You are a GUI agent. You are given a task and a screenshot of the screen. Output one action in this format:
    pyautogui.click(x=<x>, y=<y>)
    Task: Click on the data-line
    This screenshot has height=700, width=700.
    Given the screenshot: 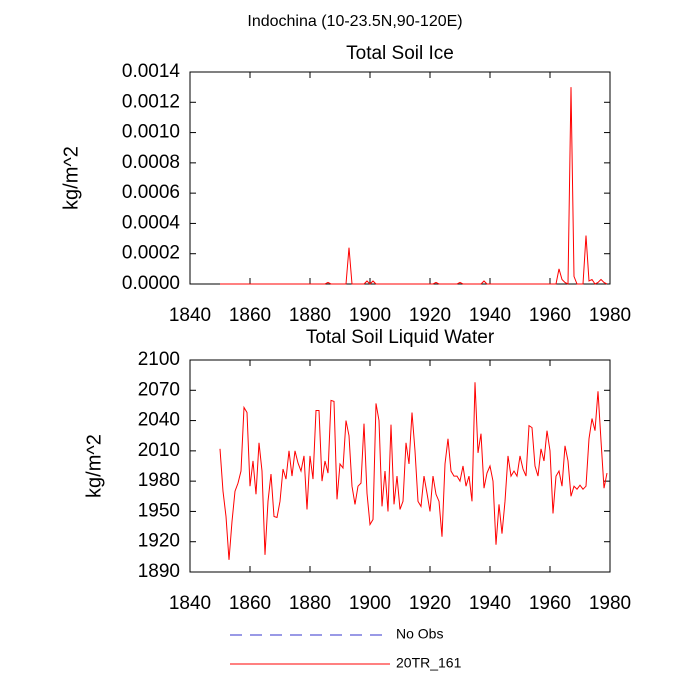 What is the action you would take?
    pyautogui.click(x=413, y=471)
    